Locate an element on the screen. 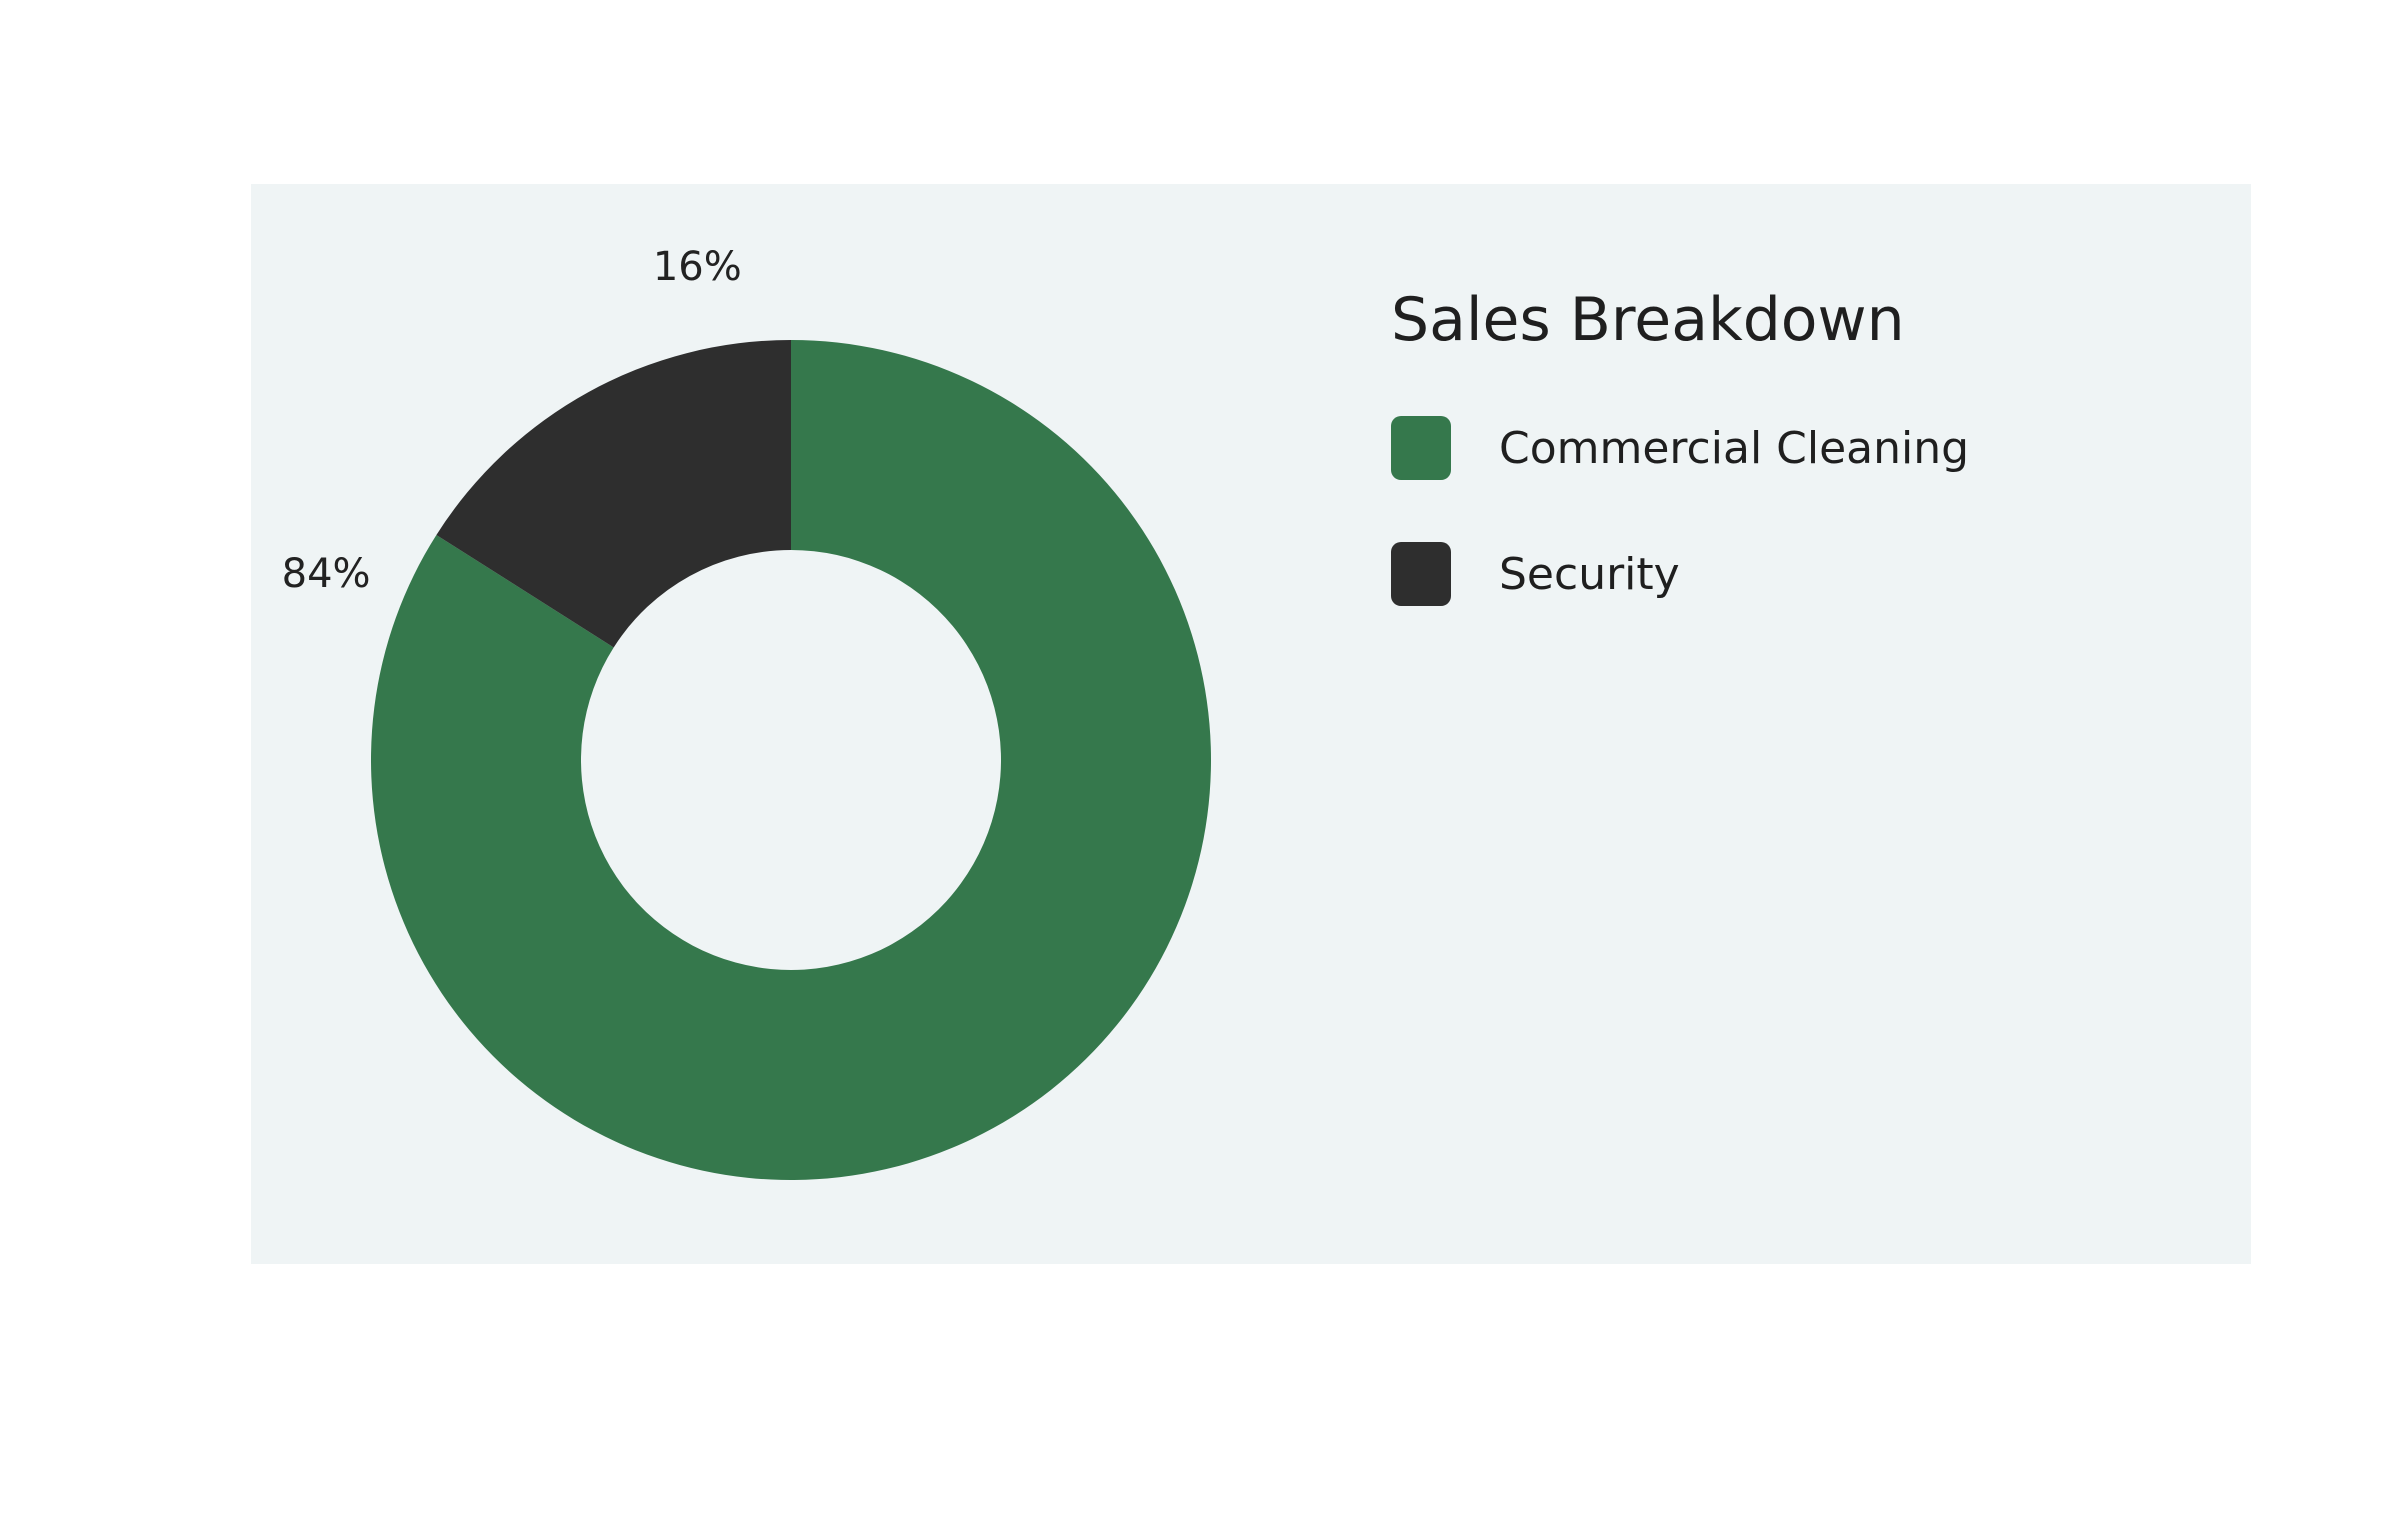 Image resolution: width=2400 pixels, height=1513 pixels. legend-swatch-security is located at coordinates (1421, 574).